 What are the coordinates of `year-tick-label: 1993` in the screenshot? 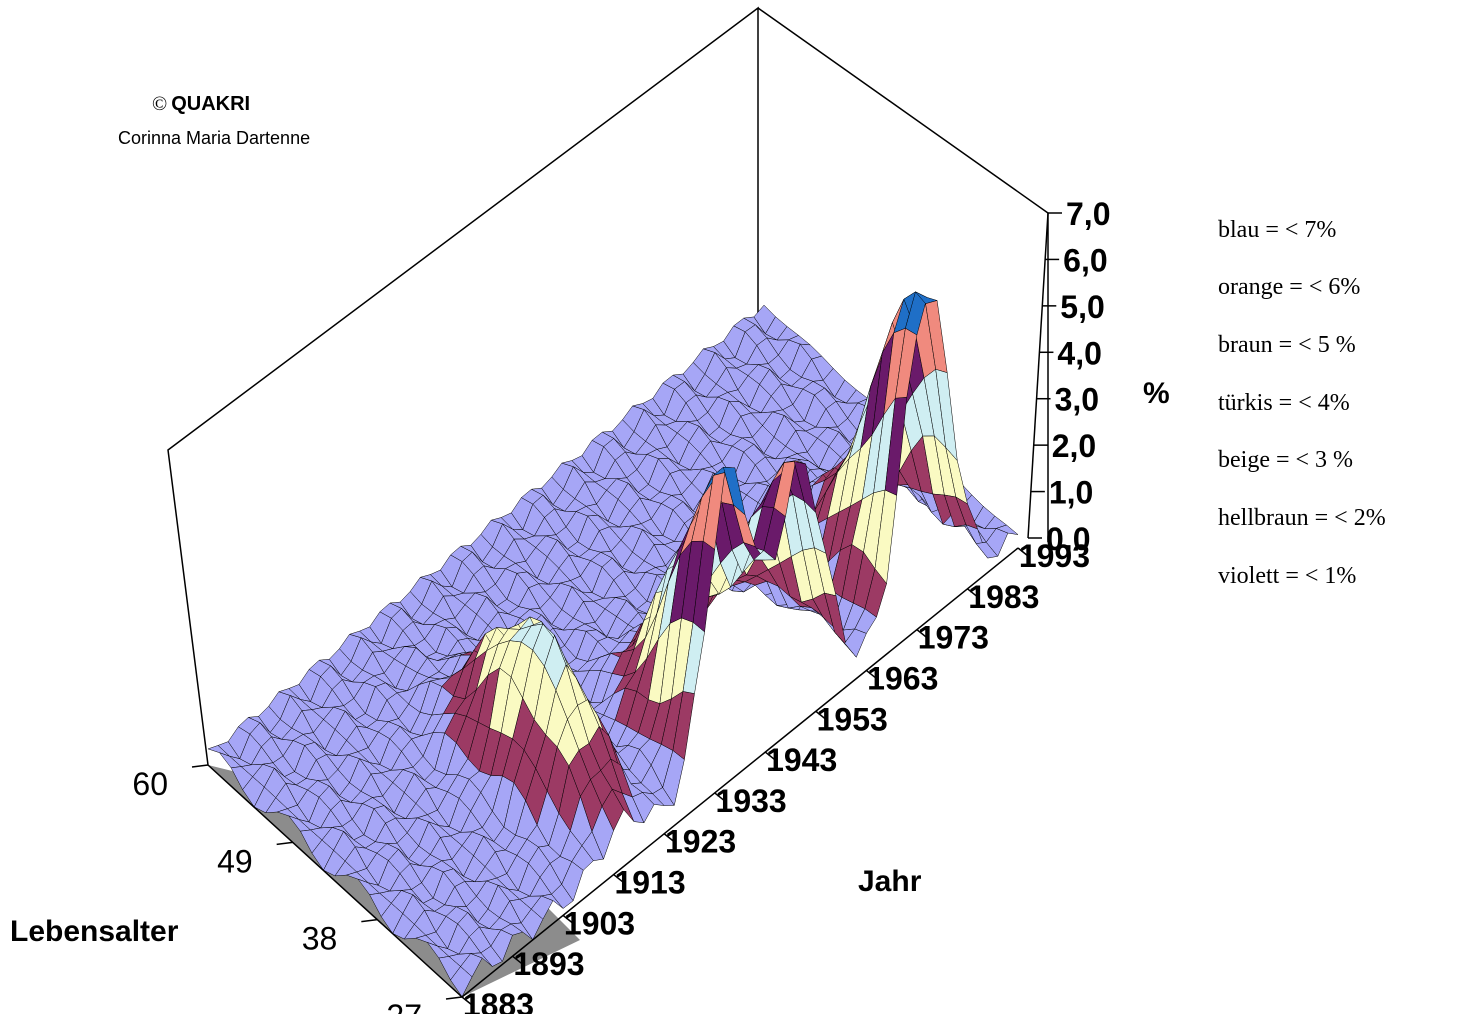 It's located at (1054, 556).